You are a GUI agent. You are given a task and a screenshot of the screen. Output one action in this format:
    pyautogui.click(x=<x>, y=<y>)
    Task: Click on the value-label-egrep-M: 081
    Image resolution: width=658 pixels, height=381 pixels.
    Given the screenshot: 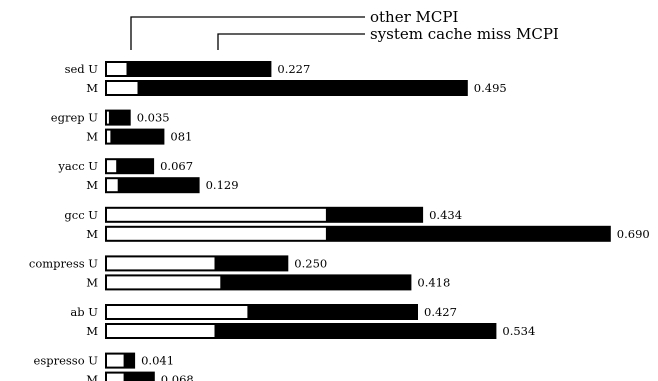 What is the action you would take?
    pyautogui.click(x=181, y=137)
    